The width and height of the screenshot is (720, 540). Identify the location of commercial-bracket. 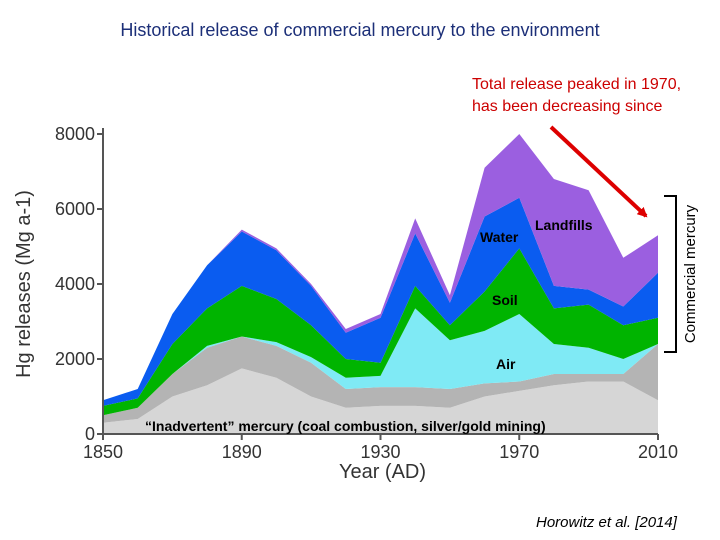
(670, 274).